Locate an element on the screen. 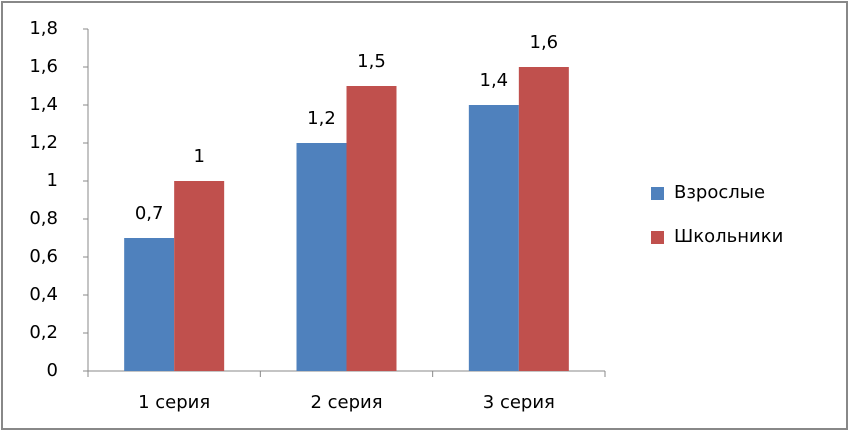 This screenshot has height=432, width=850. value-label: 1,2 is located at coordinates (321, 118).